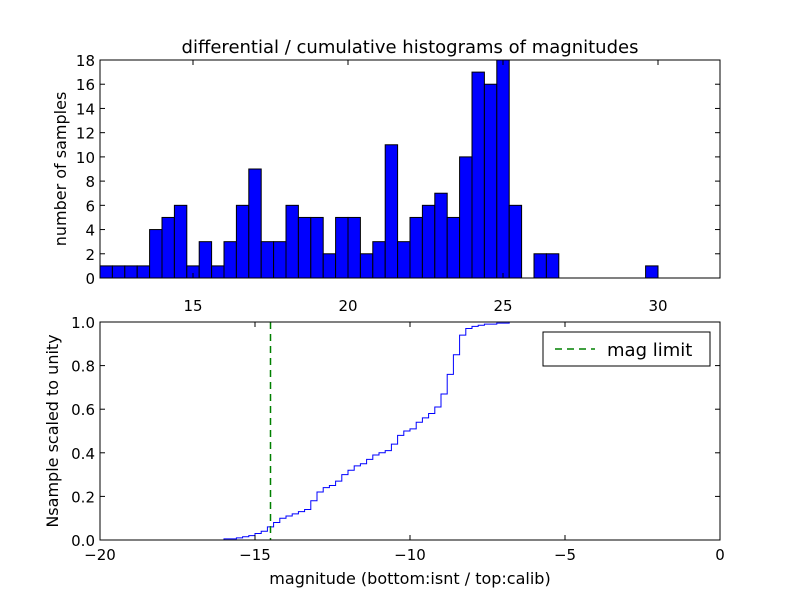  What do you see at coordinates (52, 430) in the screenshot?
I see `cumulative-y-label: Nsample scaled to unity` at bounding box center [52, 430].